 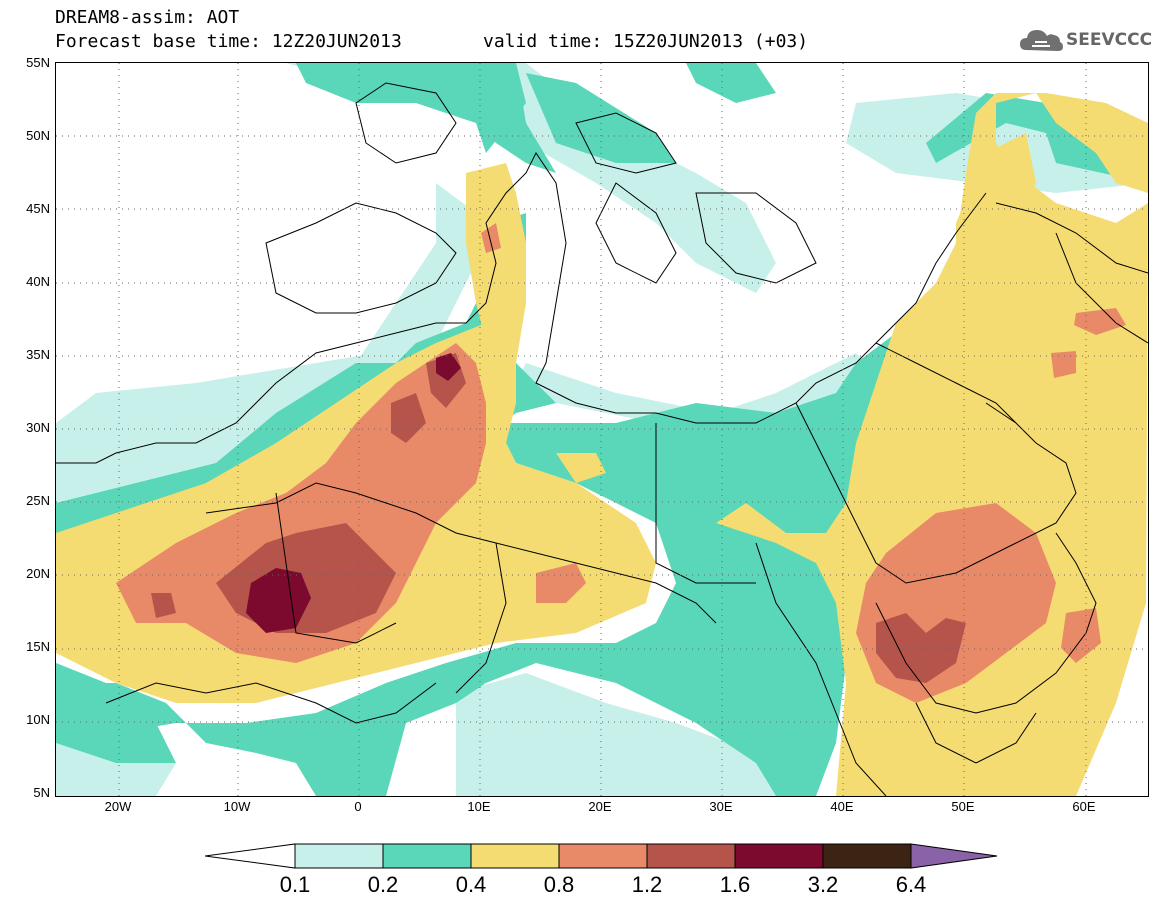 I want to click on colorbar-label-1.2: 1.2, so click(x=647, y=884).